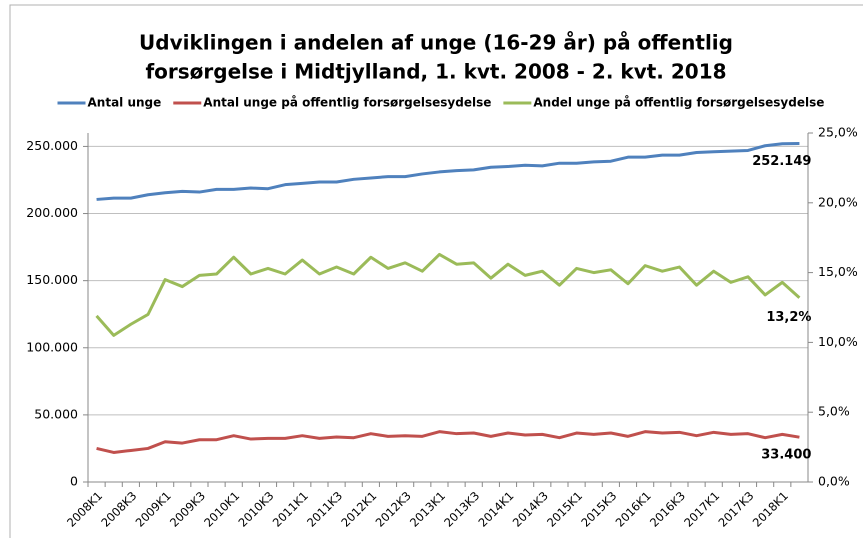  What do you see at coordinates (52, 145) in the screenshot?
I see `y-tick-label: 250.000` at bounding box center [52, 145].